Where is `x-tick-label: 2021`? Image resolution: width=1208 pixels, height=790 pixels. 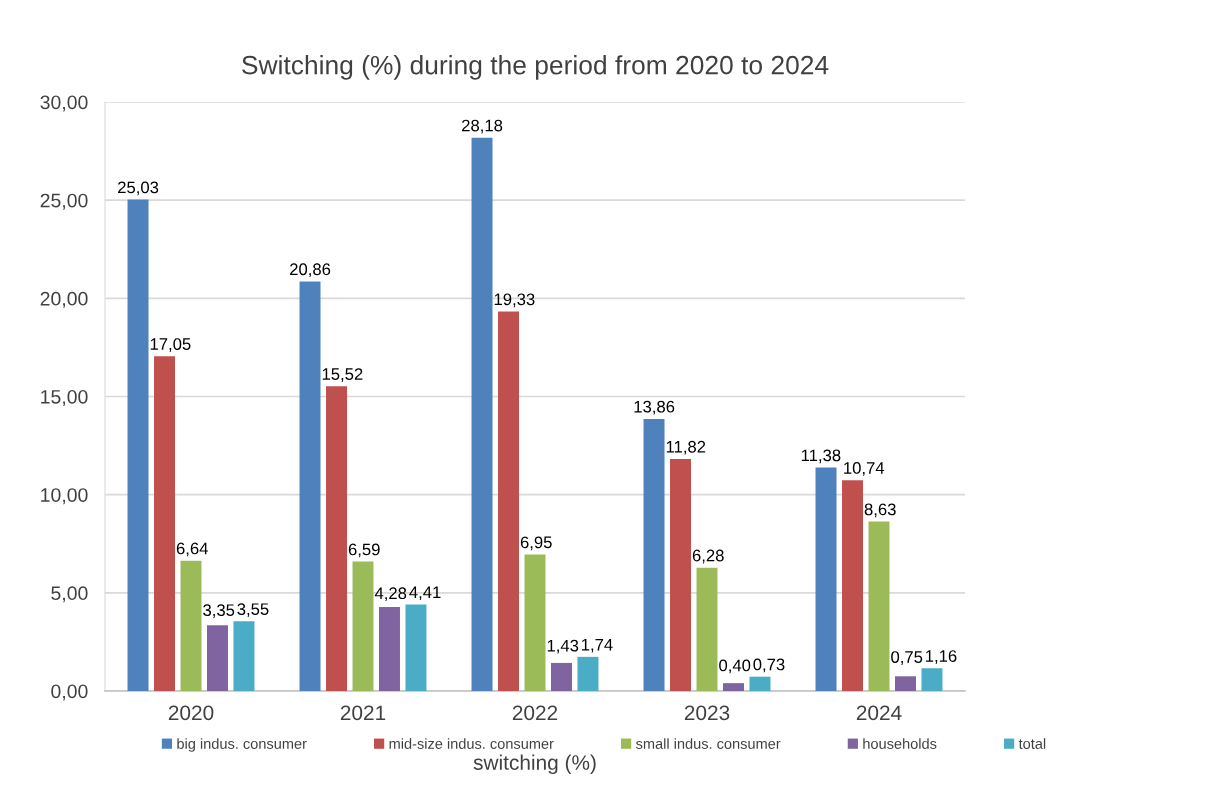
x-tick-label: 2021 is located at coordinates (363, 713).